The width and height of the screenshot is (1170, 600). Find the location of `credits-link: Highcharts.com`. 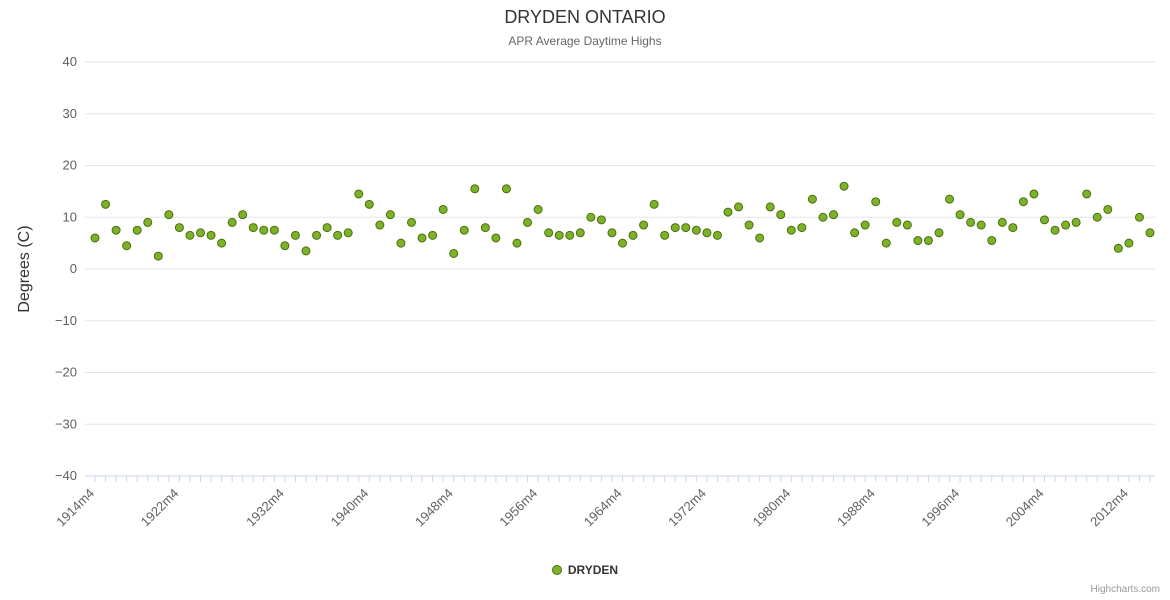

credits-link: Highcharts.com is located at coordinates (1125, 589).